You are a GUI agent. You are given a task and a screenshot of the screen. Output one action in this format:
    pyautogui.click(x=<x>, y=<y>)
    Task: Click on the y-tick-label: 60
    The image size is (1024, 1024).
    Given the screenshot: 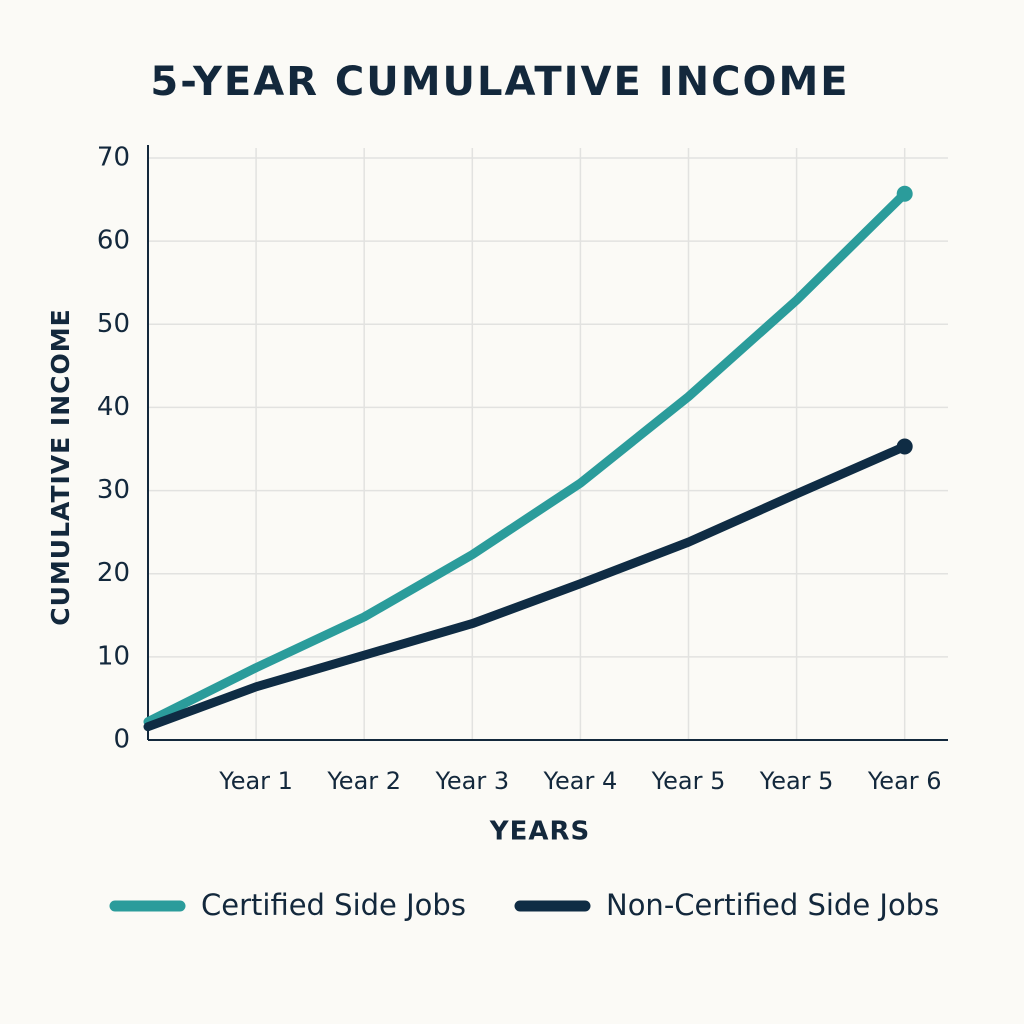 What is the action you would take?
    pyautogui.click(x=113, y=241)
    